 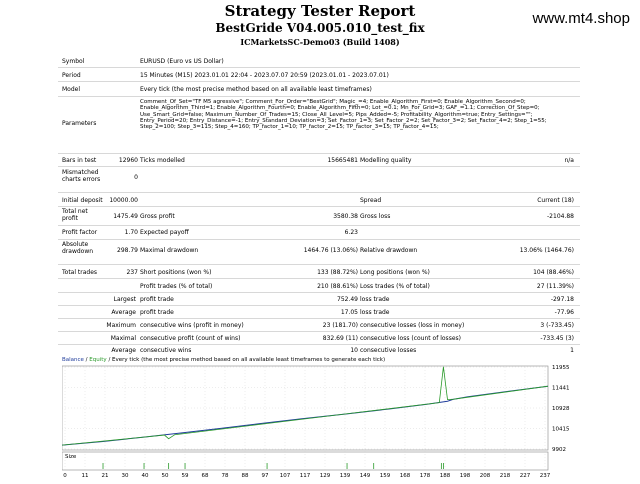 I want to click on deposit-label: Initial deposit, so click(x=82, y=200).